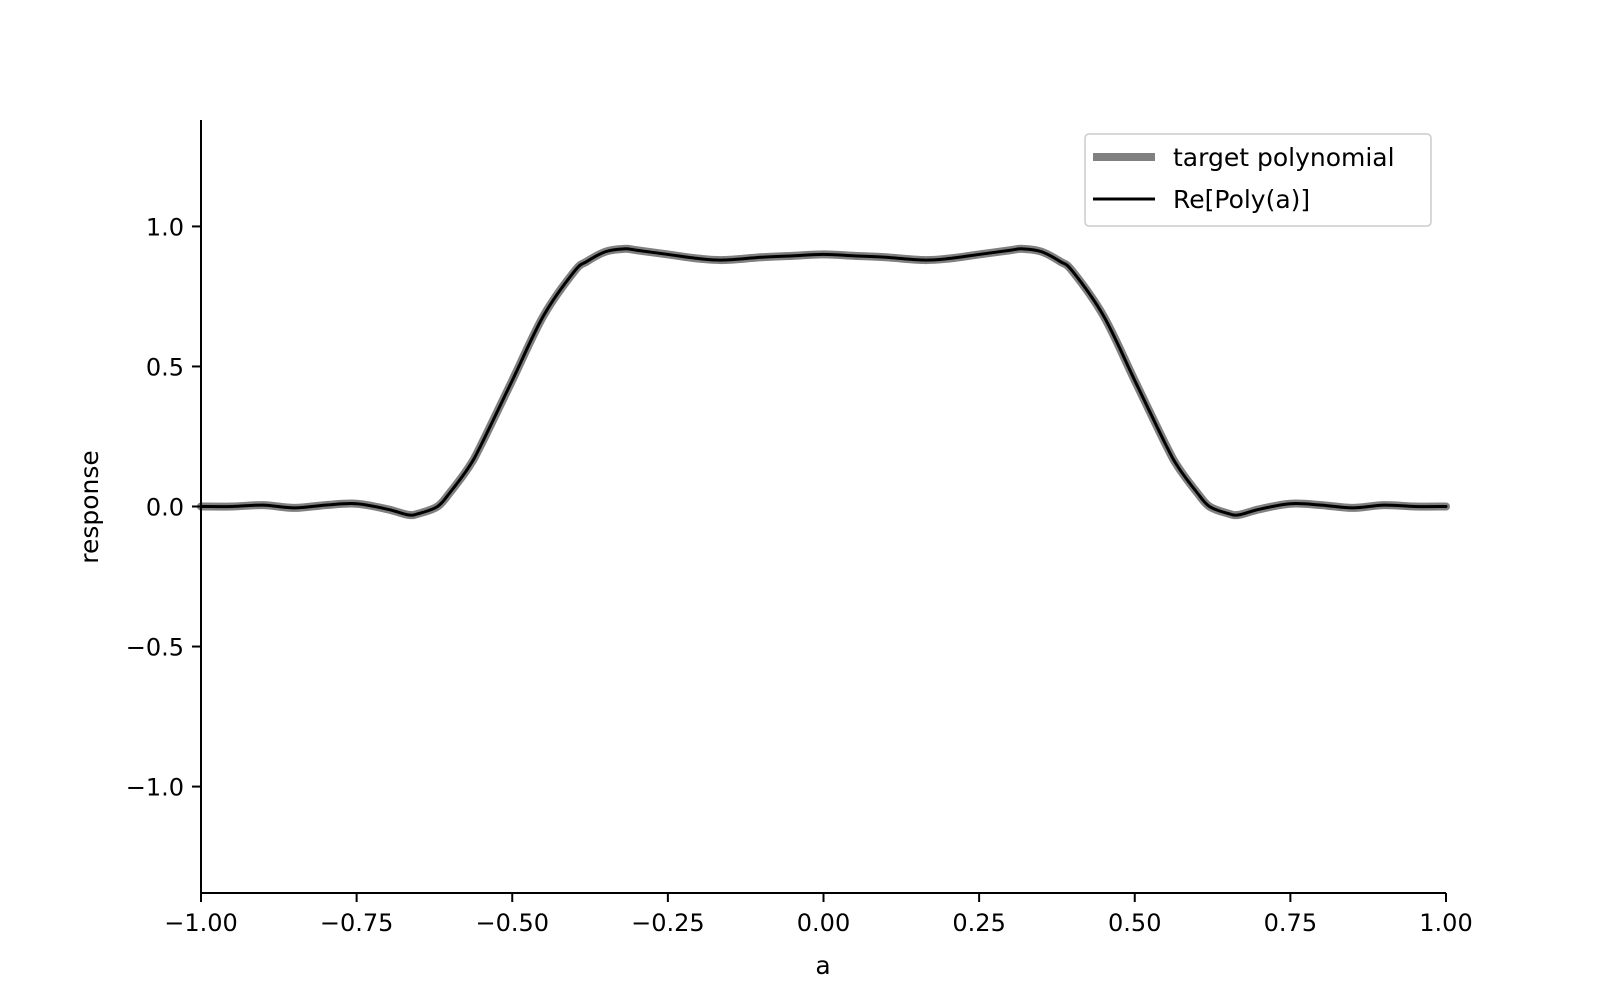 The height and width of the screenshot is (1000, 1600). I want to click on x-tick-label: 0.25, so click(978, 923).